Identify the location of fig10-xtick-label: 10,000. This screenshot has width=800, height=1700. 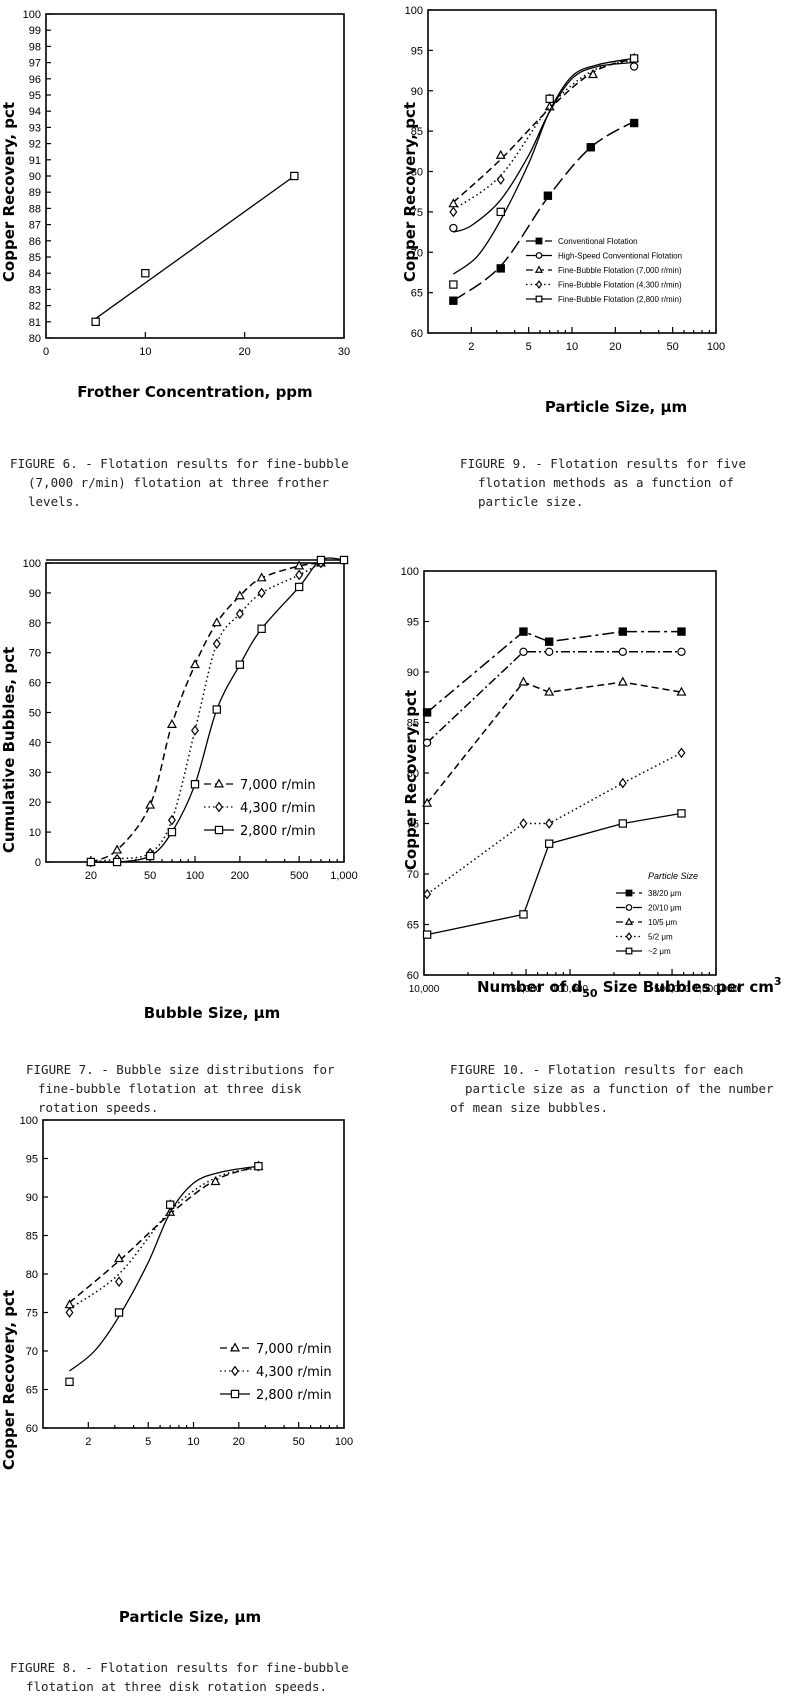
(424, 989).